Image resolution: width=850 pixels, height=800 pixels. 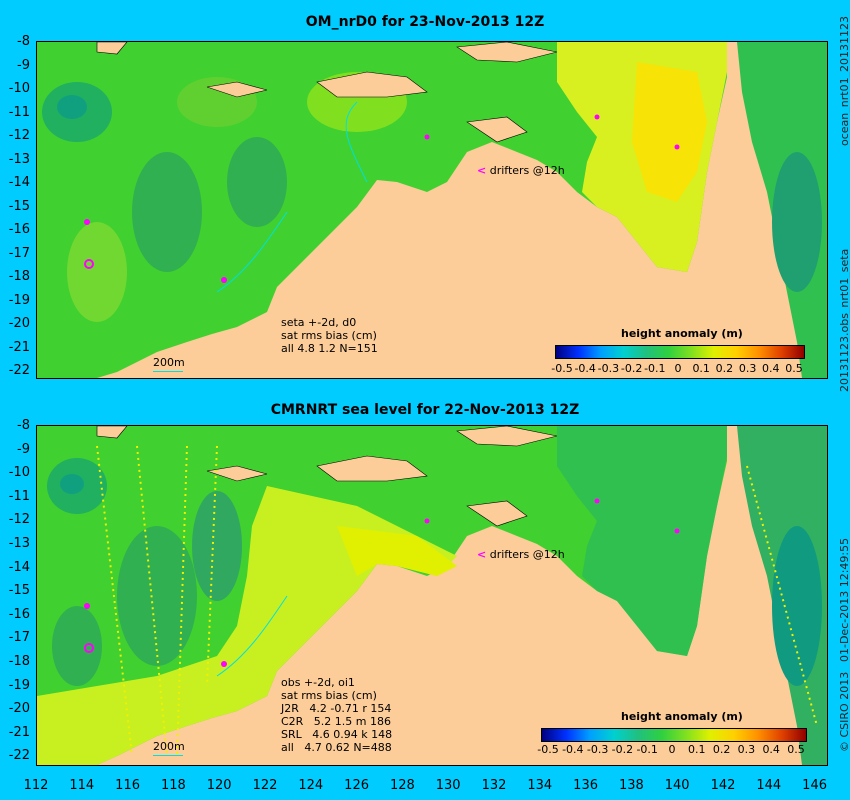 I want to click on x-tick-label: 138, so click(x=631, y=785).